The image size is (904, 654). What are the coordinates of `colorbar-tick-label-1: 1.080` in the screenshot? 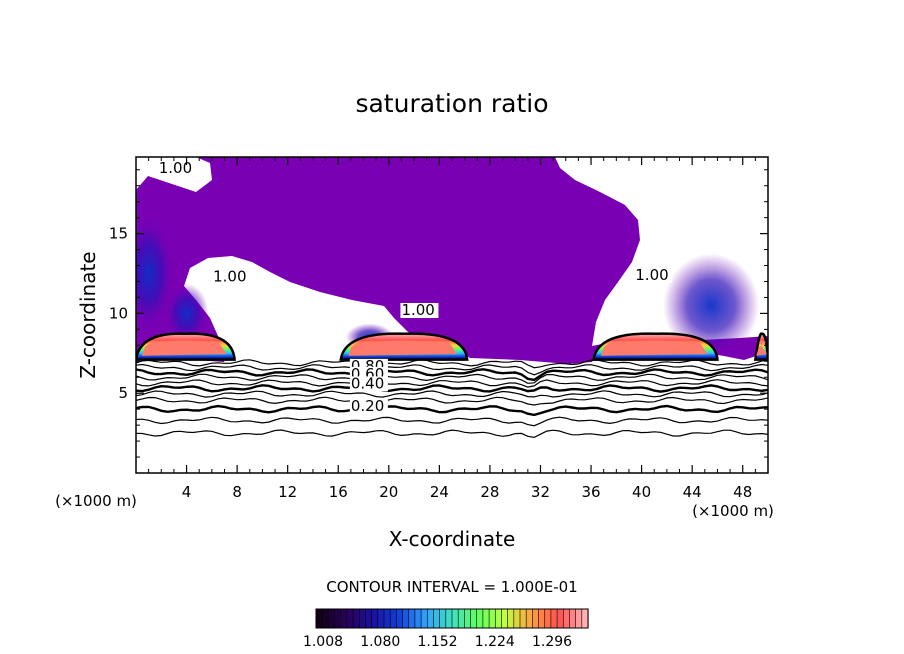 It's located at (380, 642).